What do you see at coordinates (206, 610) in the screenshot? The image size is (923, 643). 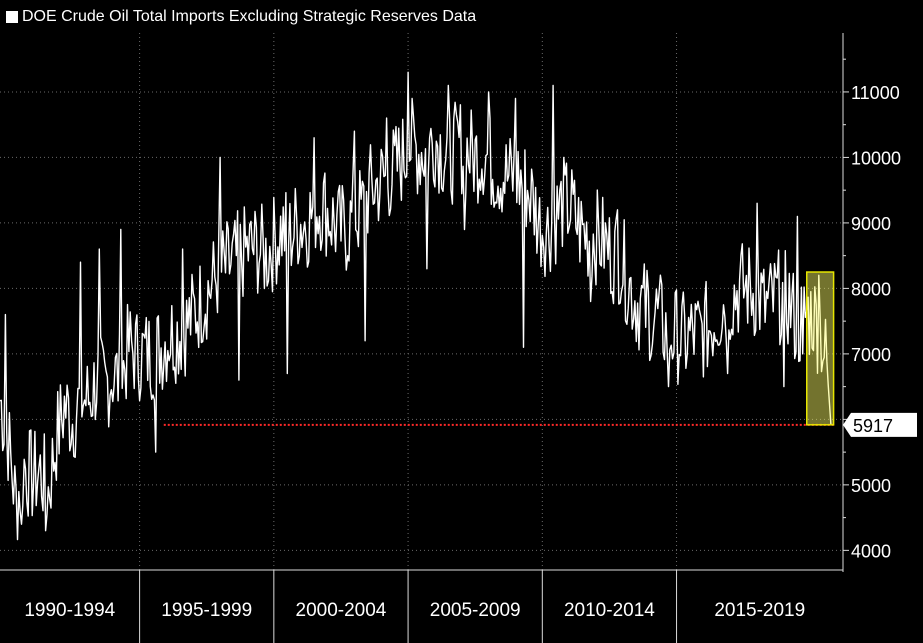 I see `x-tick-label: 1995-1999` at bounding box center [206, 610].